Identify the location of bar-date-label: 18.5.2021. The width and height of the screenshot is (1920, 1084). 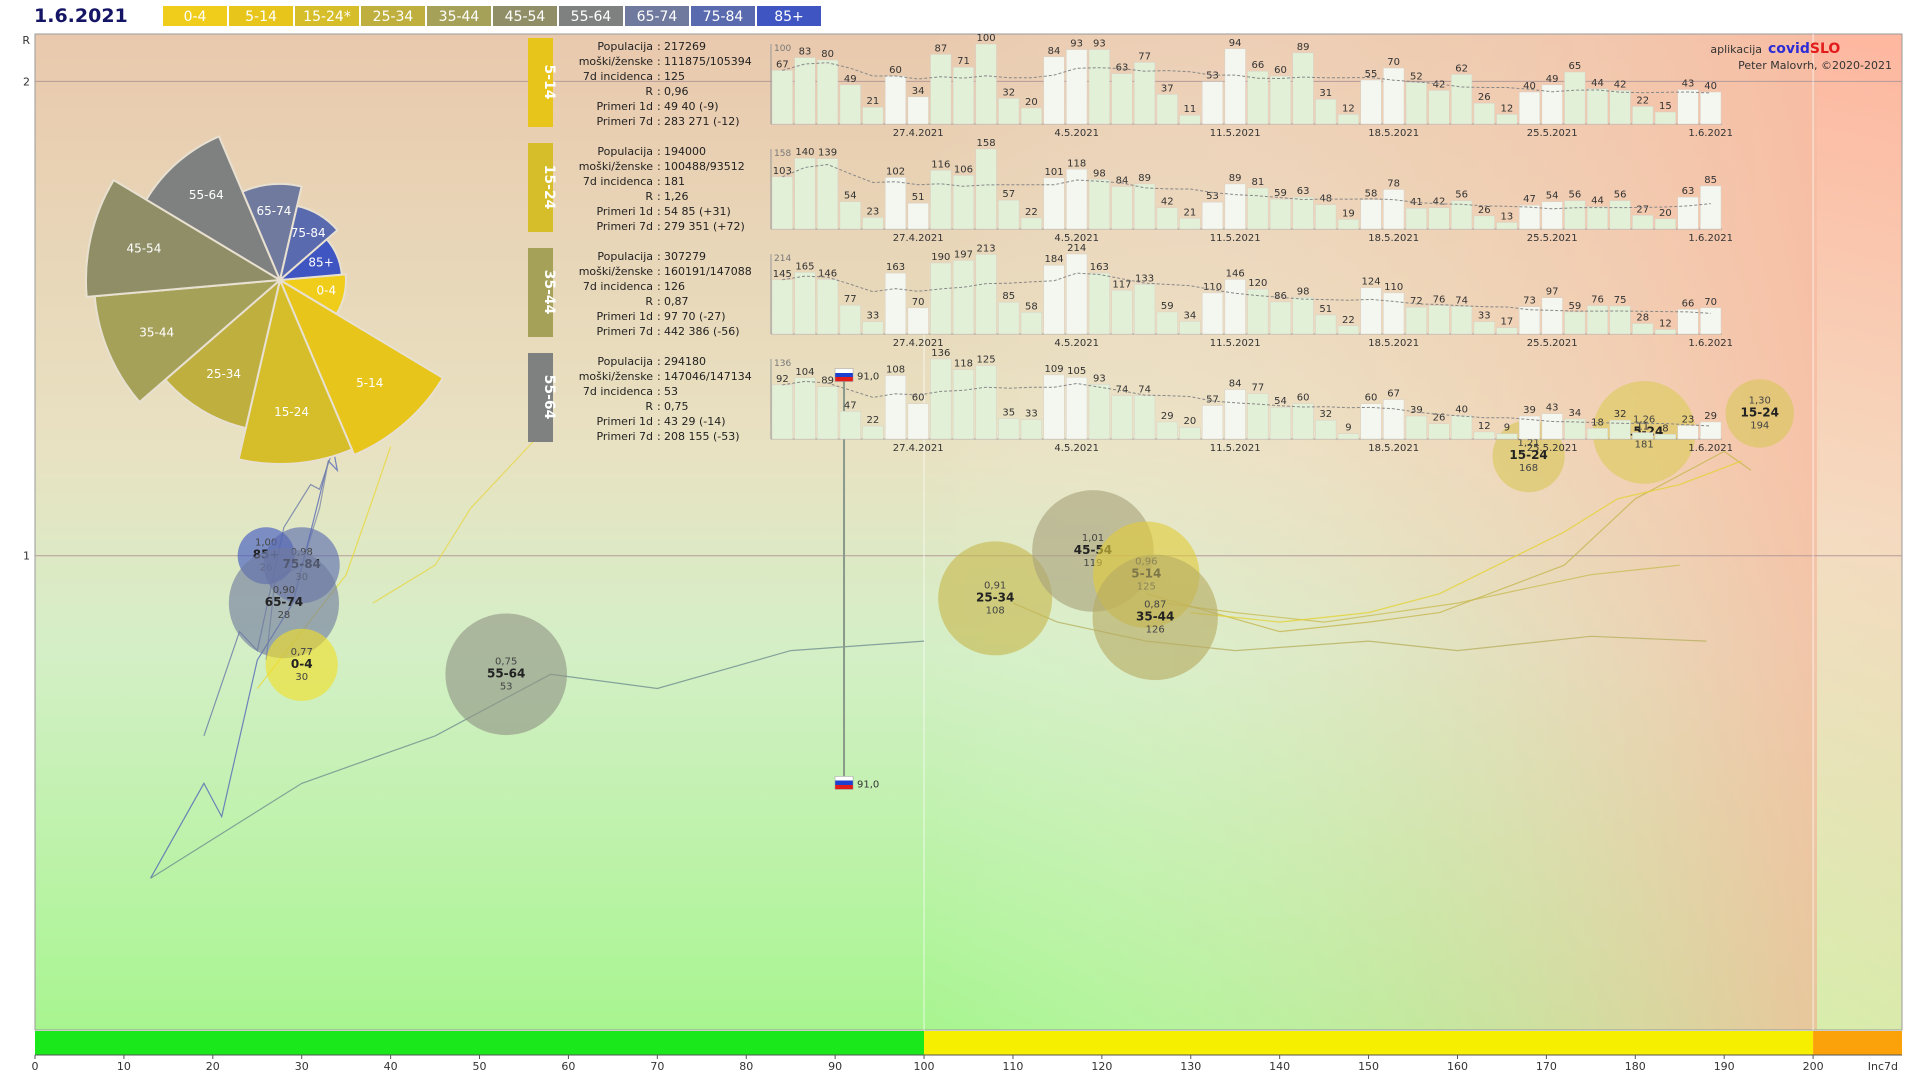
(1393, 448).